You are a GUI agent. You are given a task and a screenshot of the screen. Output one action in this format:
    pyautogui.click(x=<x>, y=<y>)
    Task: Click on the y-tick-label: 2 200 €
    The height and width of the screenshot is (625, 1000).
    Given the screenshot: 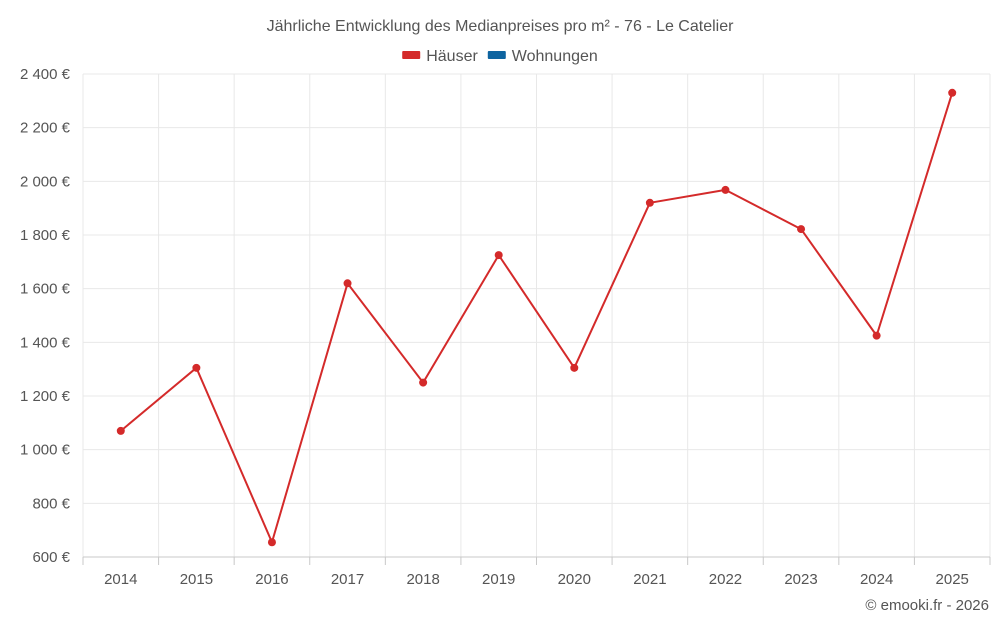 What is the action you would take?
    pyautogui.click(x=45, y=128)
    